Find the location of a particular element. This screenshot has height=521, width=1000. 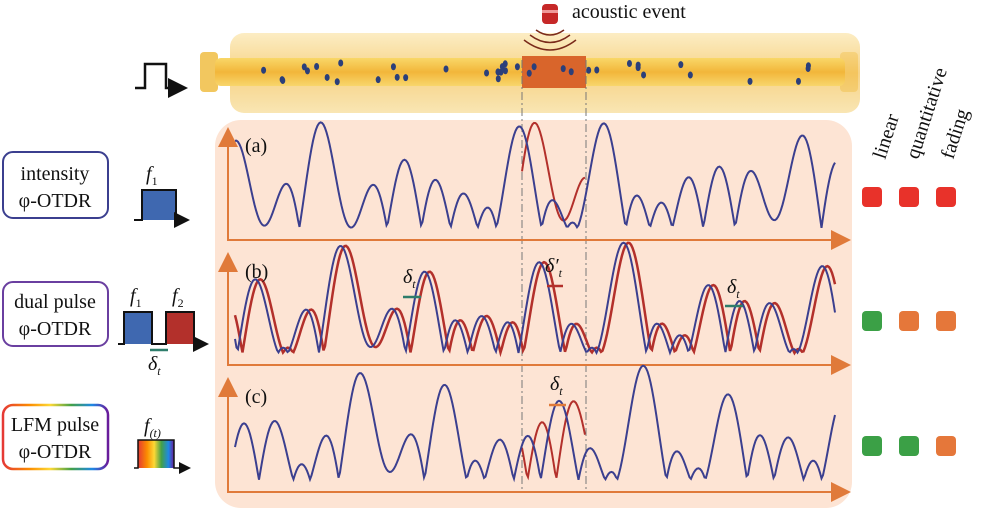

method-label: dual pulse is located at coordinates (55, 302).